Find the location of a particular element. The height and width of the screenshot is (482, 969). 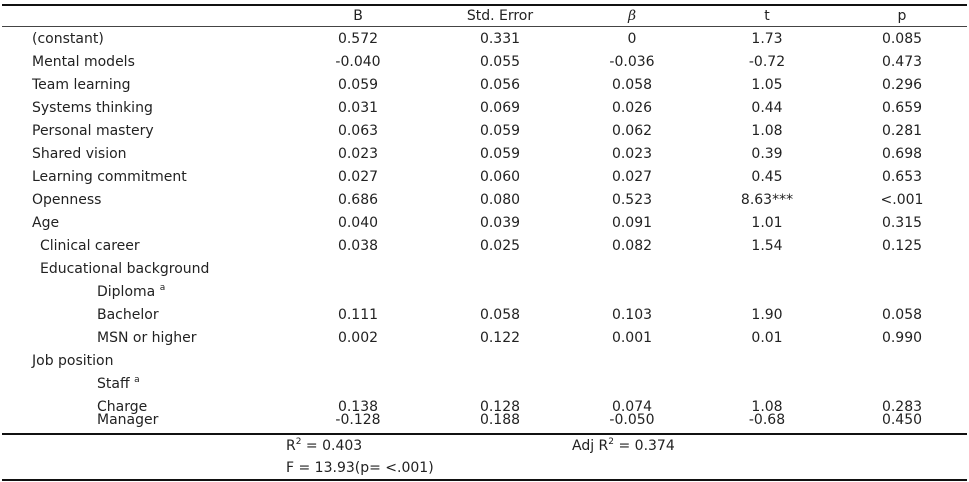

row-label: Mental models is located at coordinates (83, 62).